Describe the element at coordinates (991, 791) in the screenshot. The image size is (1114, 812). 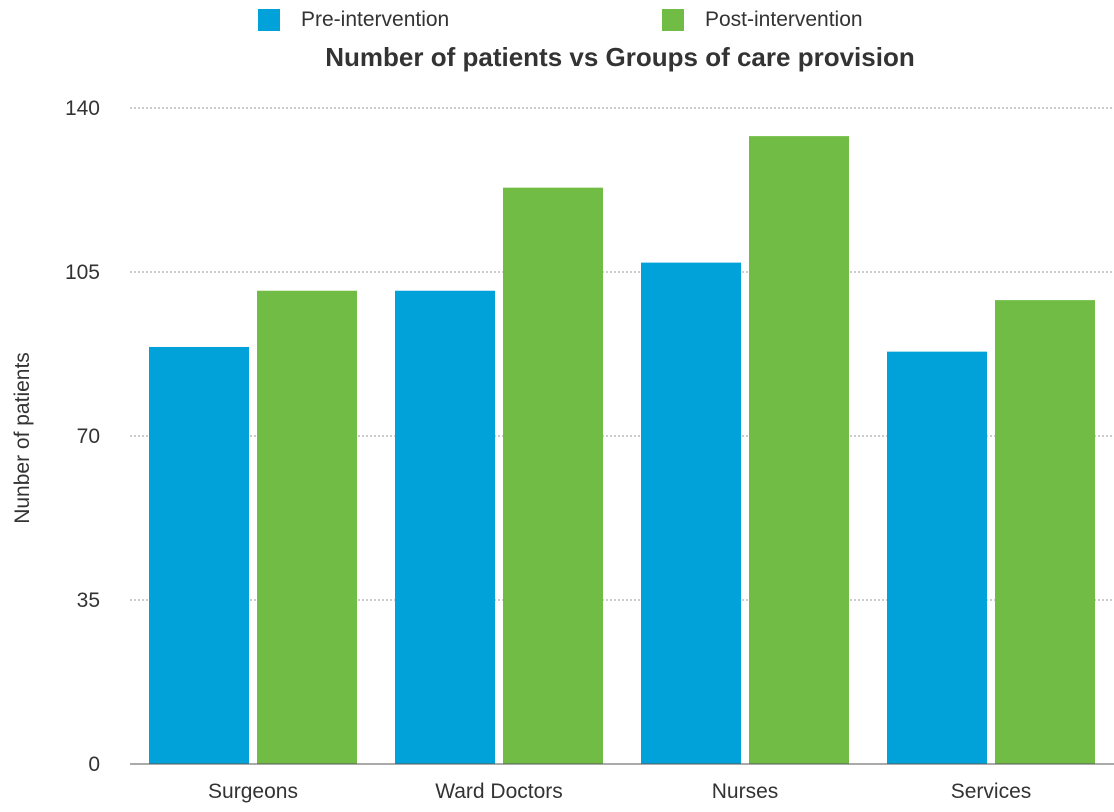
I see `x-tick-label: Services` at that location.